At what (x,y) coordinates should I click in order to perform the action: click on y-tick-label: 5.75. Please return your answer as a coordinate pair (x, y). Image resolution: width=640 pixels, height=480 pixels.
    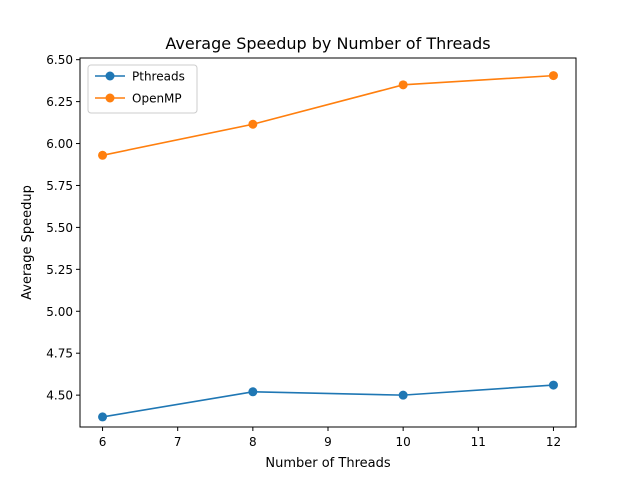
    Looking at the image, I should click on (59, 186).